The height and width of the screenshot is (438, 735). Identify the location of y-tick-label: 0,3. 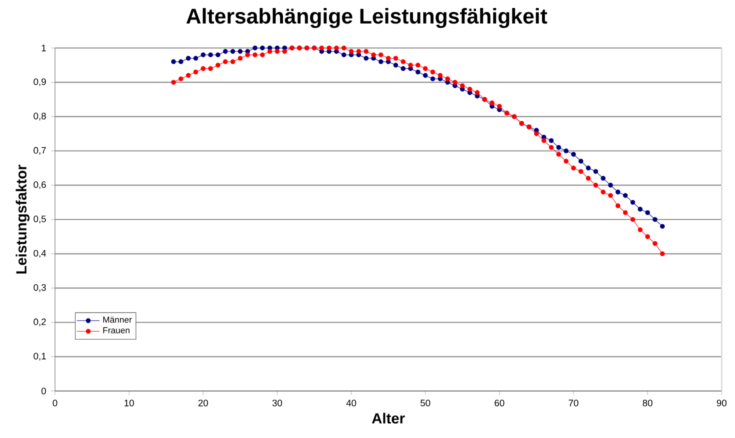
(40, 288).